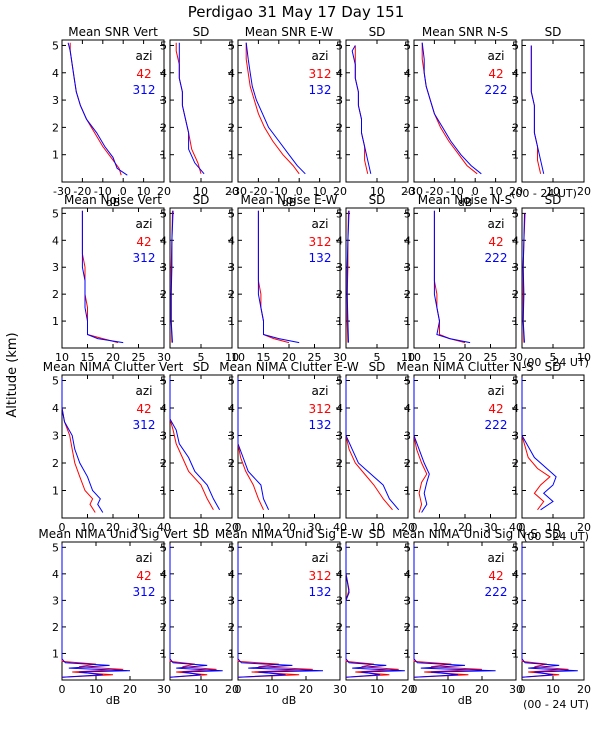 Image resolution: width=600 pixels, height=750 pixels. Describe the element at coordinates (495, 409) in the screenshot. I see `legend-entry: 42` at that location.